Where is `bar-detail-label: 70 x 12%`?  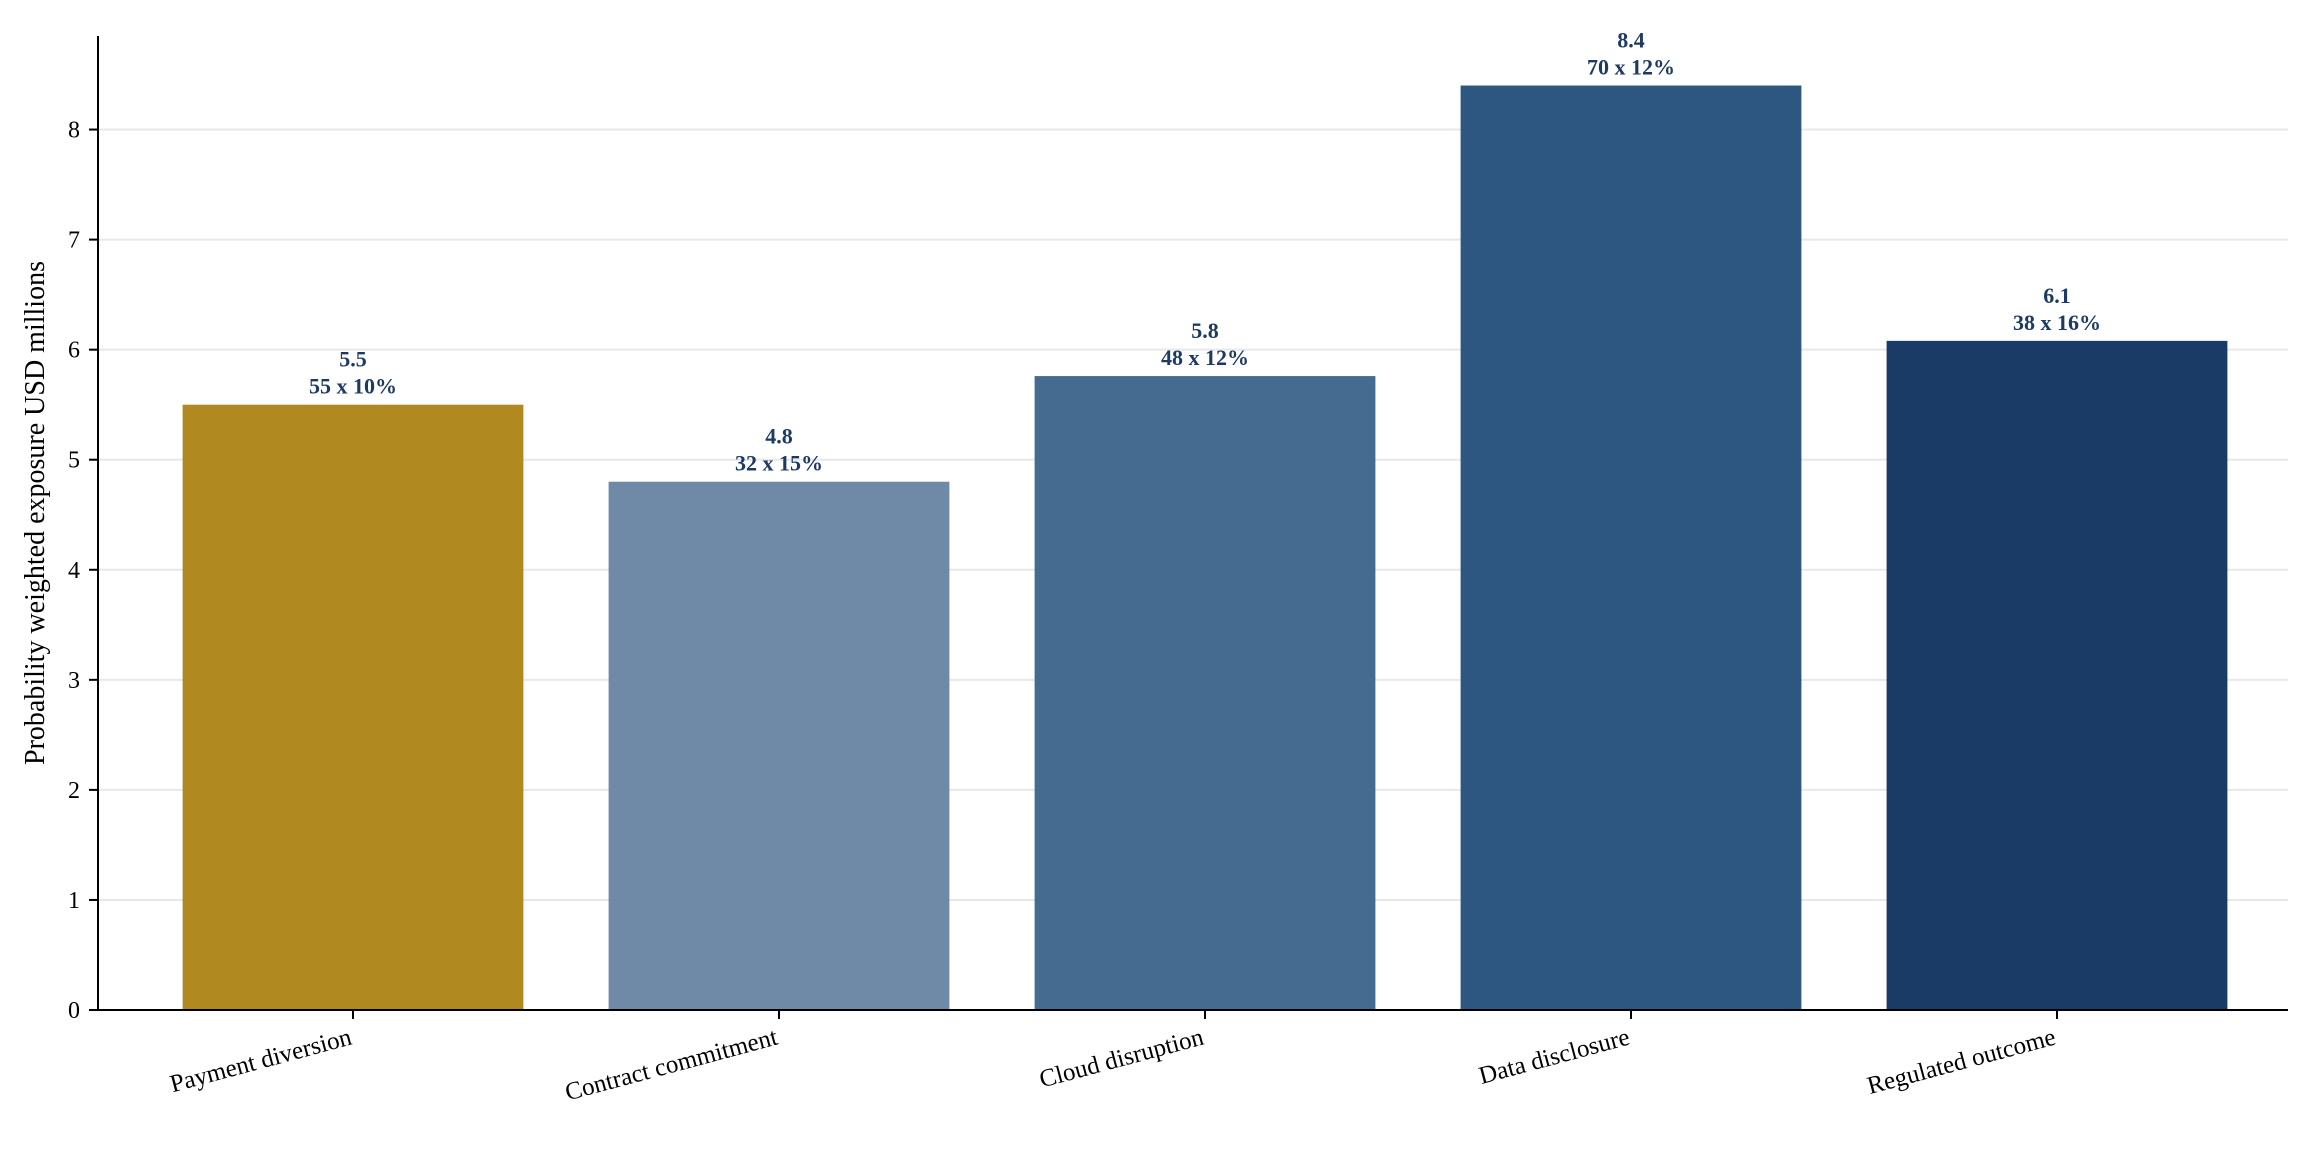 bar-detail-label: 70 x 12% is located at coordinates (1631, 67).